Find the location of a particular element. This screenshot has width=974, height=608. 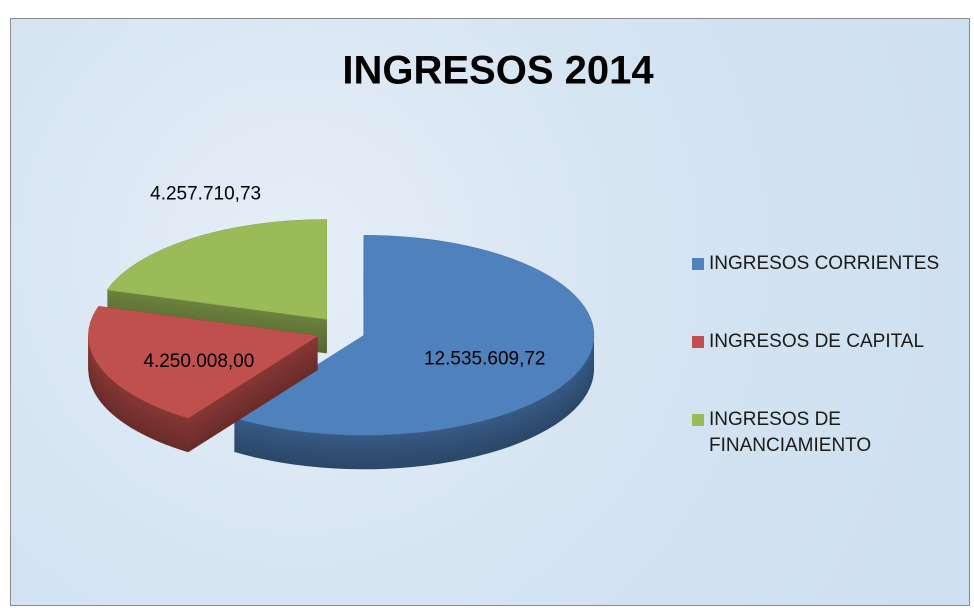

legend-label: INGRESOS DE FINANCIAMIENTO is located at coordinates (790, 432).